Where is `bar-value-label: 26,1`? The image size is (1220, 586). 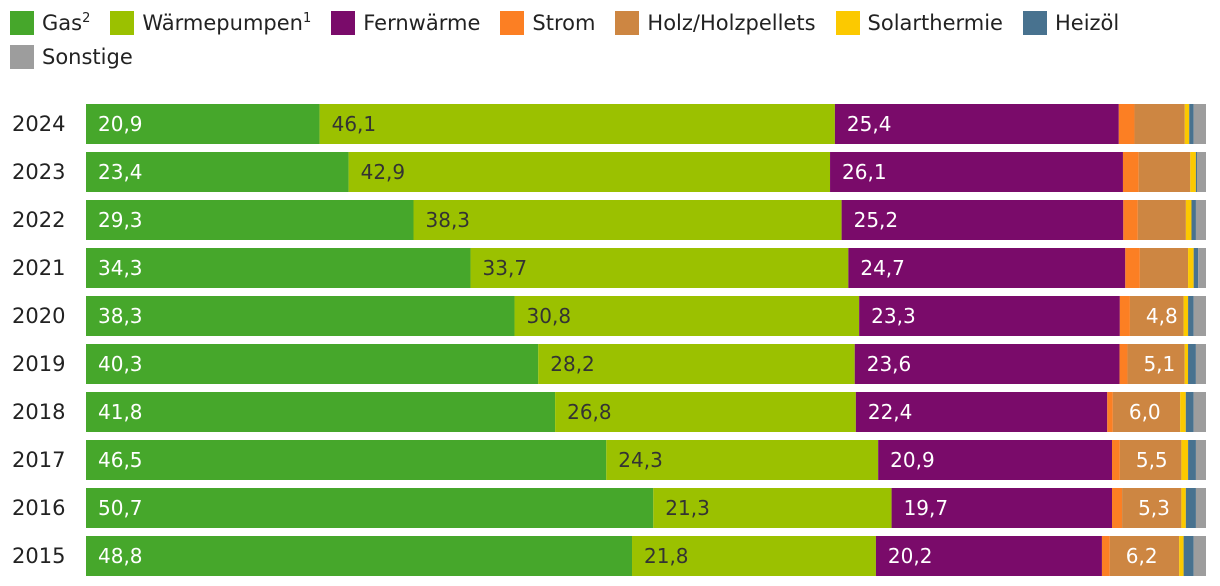
bar-value-label: 26,1 is located at coordinates (864, 172).